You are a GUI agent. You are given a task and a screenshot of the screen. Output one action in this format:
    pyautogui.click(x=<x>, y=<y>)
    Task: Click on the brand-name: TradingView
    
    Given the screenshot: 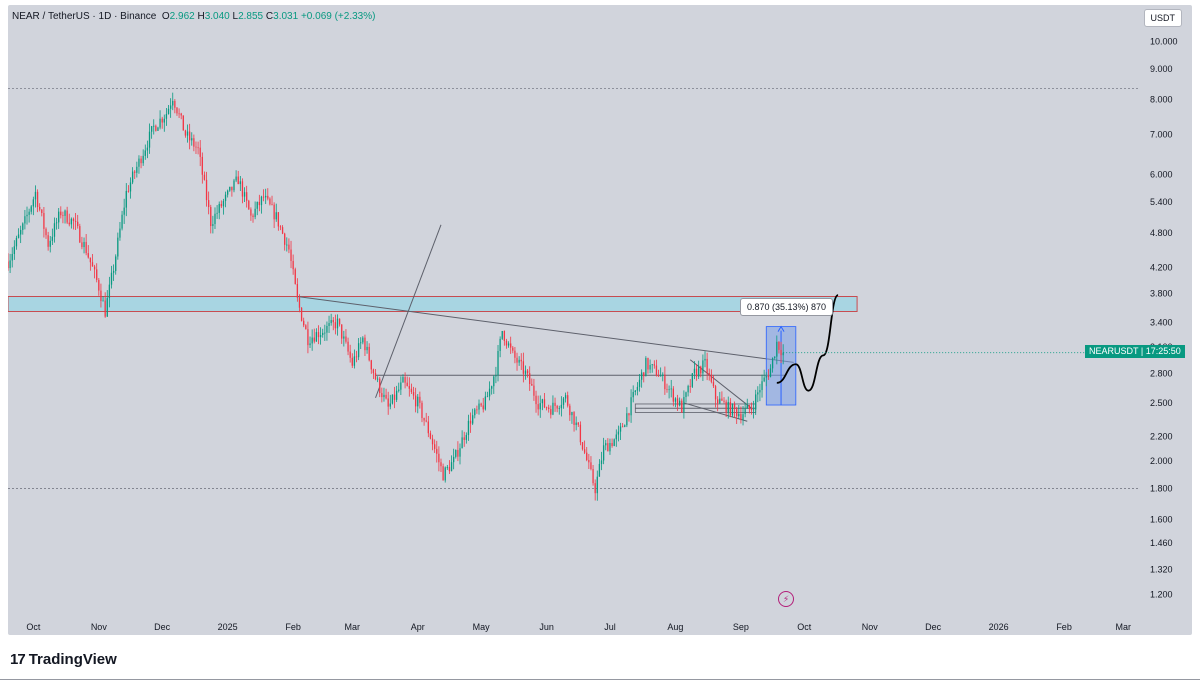 What is the action you would take?
    pyautogui.click(x=72, y=659)
    